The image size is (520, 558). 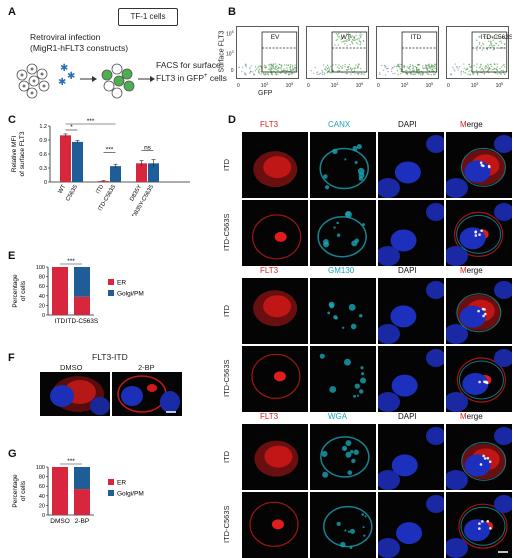 I want to click on e-ylabel: Percentage, so click(x=15, y=291).